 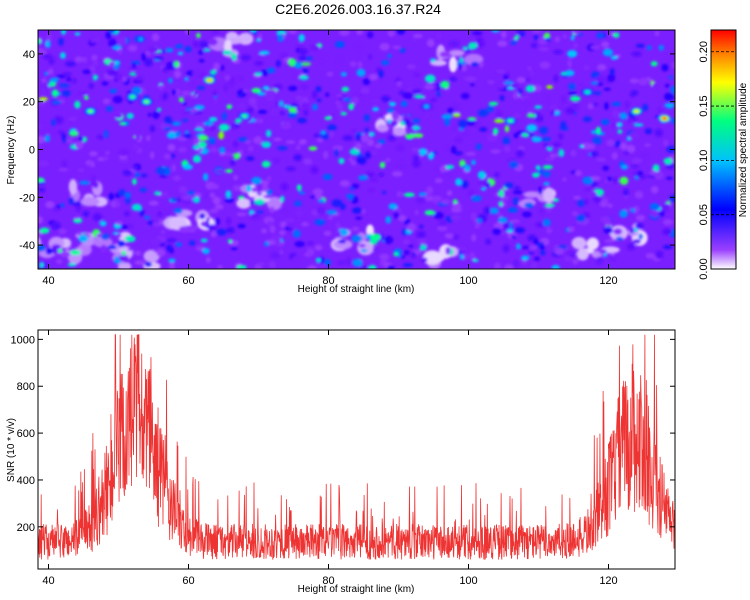 What do you see at coordinates (356, 589) in the screenshot?
I see `snr-x-label: Height of straight line (km)` at bounding box center [356, 589].